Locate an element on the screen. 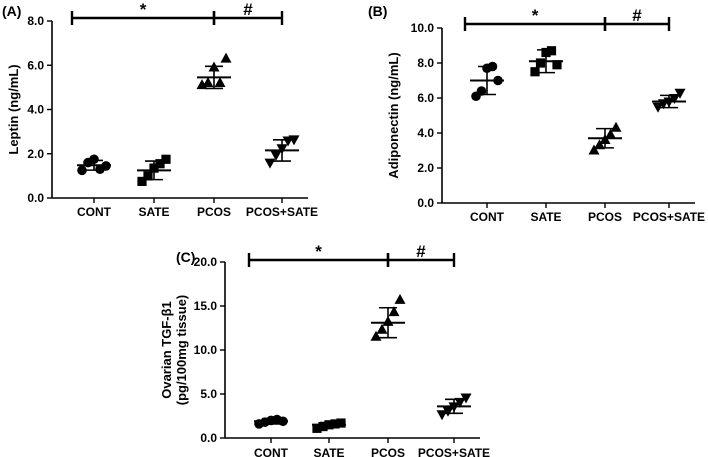 The height and width of the screenshot is (457, 708). y-tick-label: 15.0 is located at coordinates (206, 306).